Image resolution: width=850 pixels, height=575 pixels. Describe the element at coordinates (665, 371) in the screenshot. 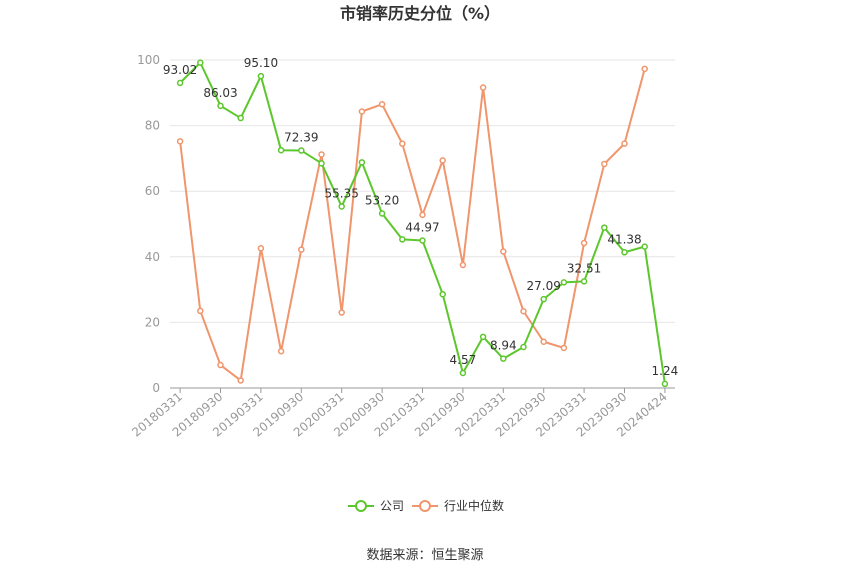

I see `data-label: 1.24` at that location.